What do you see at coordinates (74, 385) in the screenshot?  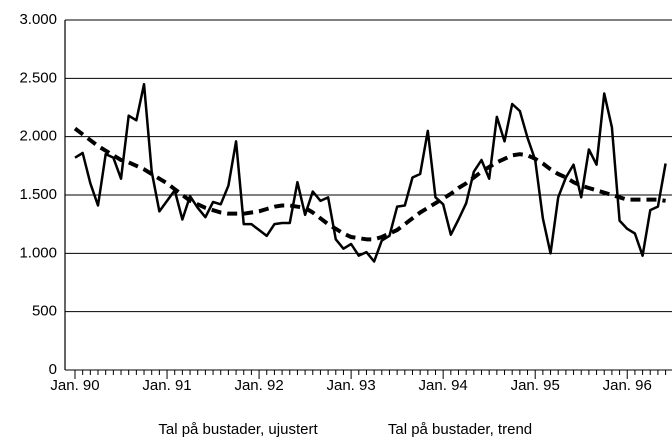 I see `x-tick-label: Jan. 90` at bounding box center [74, 385].